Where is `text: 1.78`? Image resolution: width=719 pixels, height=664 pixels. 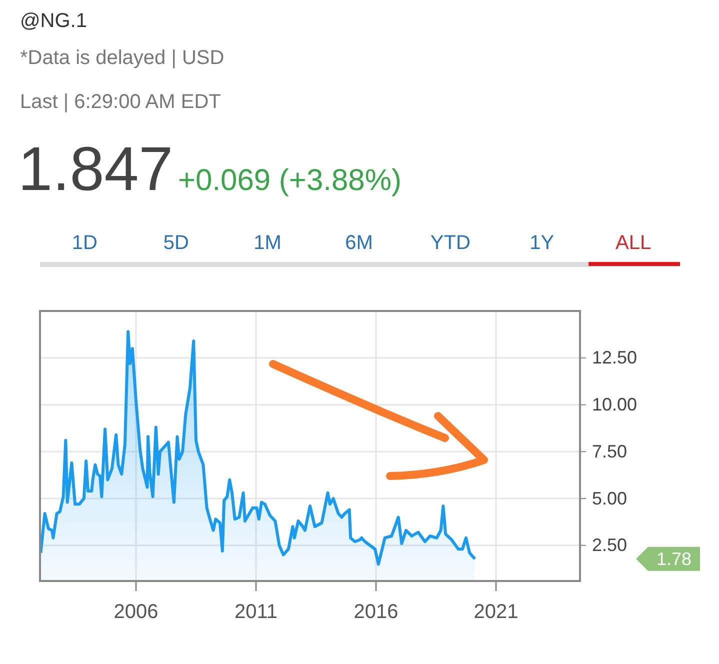
text: 1.78 is located at coordinates (674, 558).